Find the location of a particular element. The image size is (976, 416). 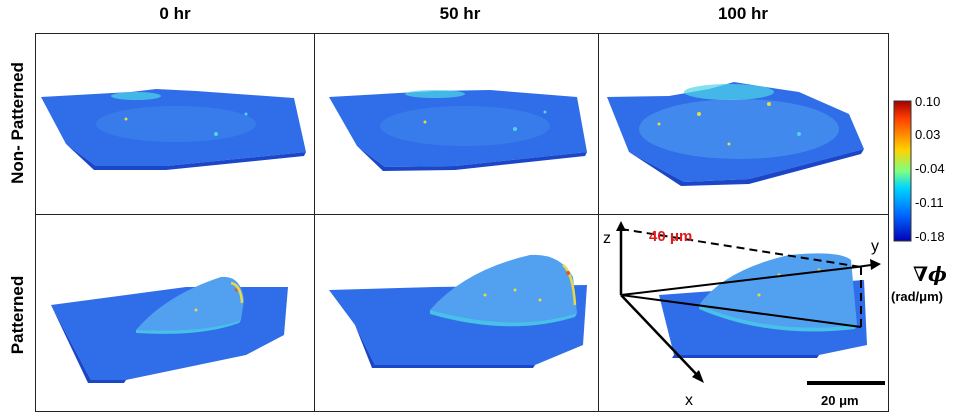

colorbar-tick-4: -0.18 is located at coordinates (930, 236).